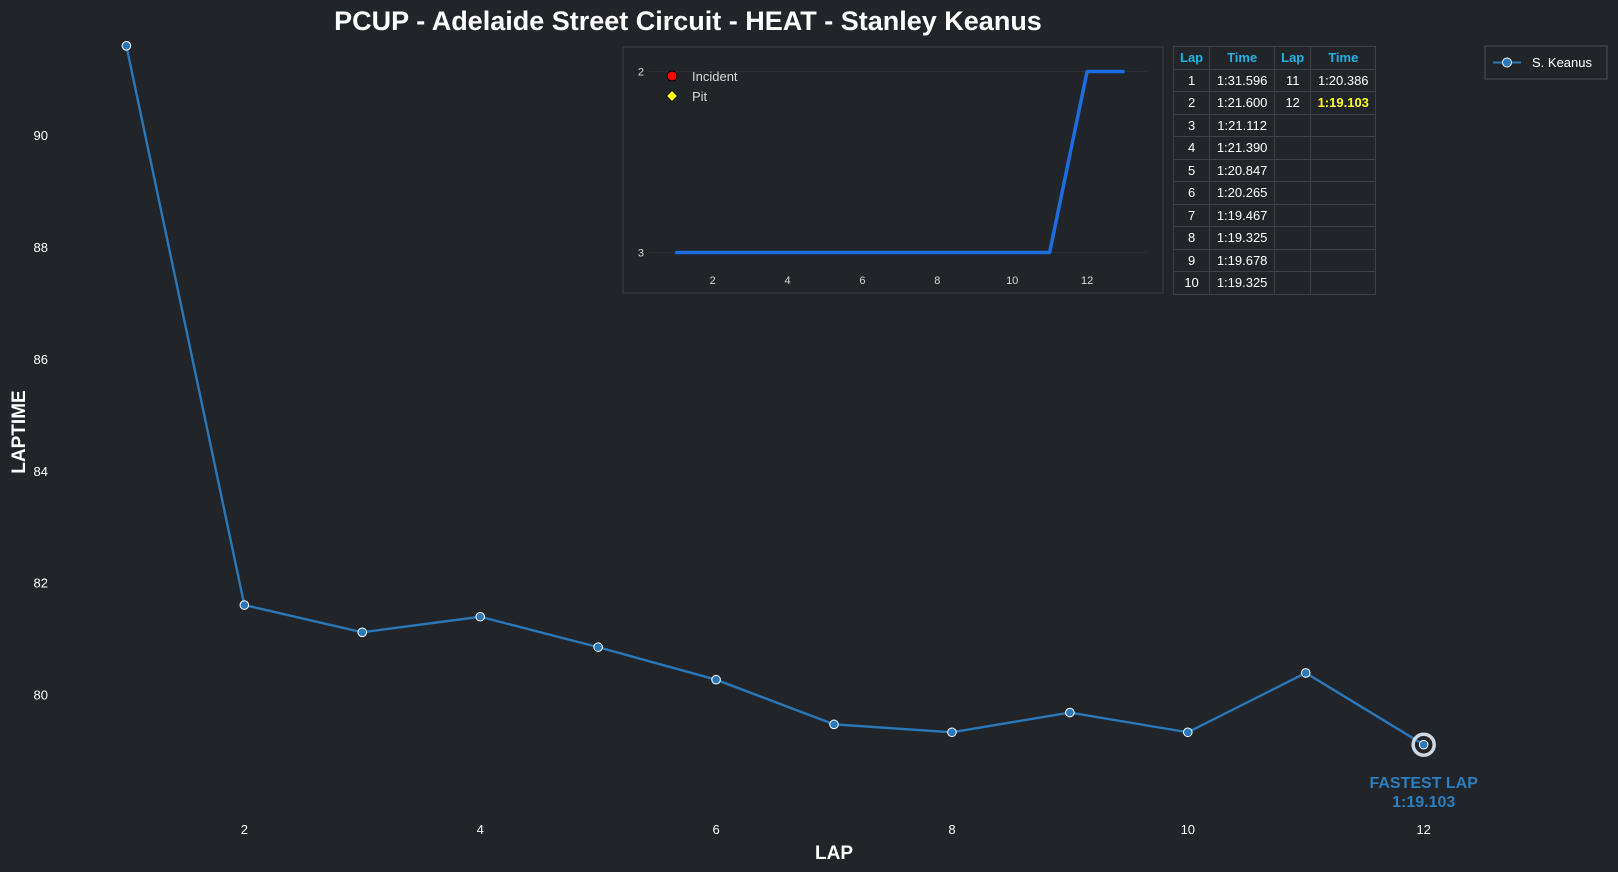  Describe the element at coordinates (1423, 783) in the screenshot. I see `fastest-lap-label: FASTEST LAP` at that location.